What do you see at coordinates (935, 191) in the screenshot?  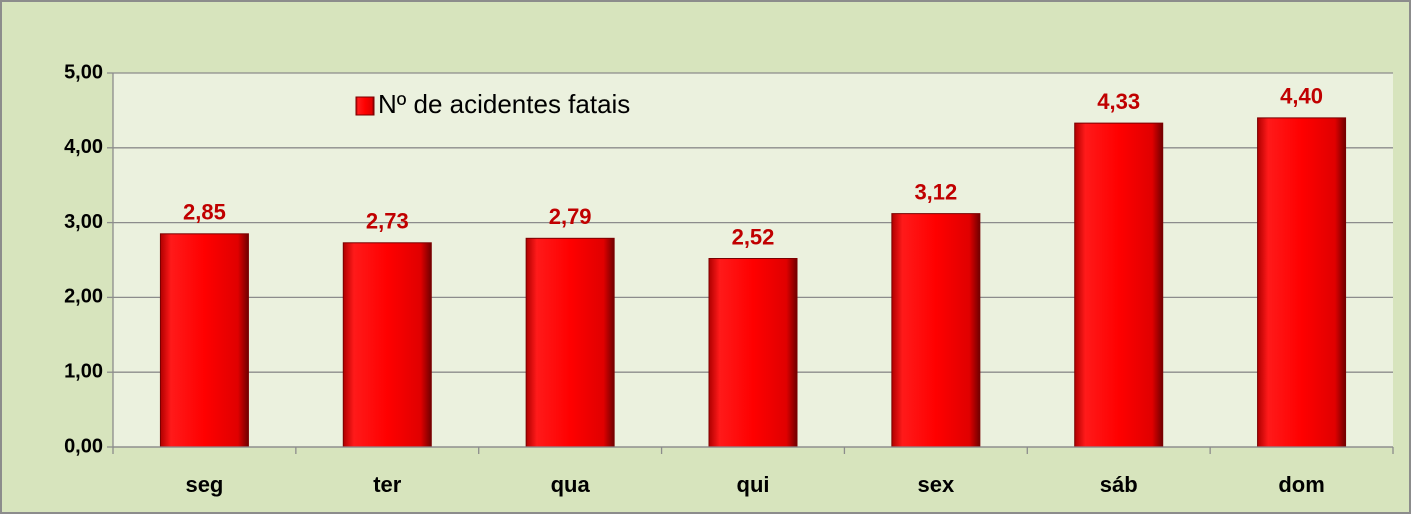 I see `data-label: 3,12` at bounding box center [935, 191].